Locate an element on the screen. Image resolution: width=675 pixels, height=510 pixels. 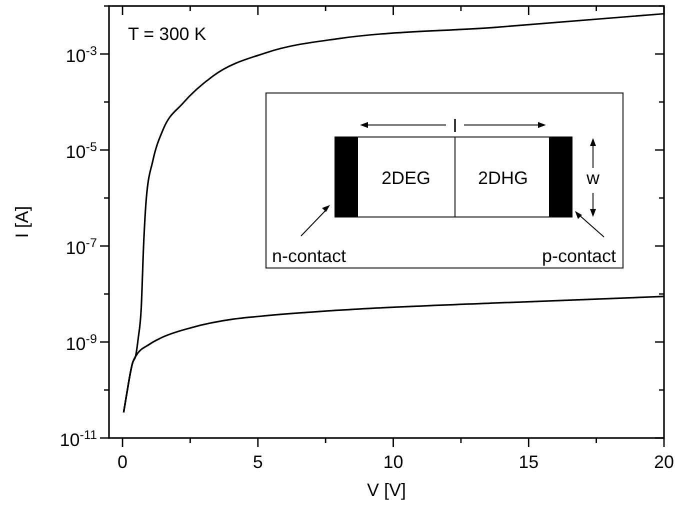
annotation: 2DHG is located at coordinates (503, 178).